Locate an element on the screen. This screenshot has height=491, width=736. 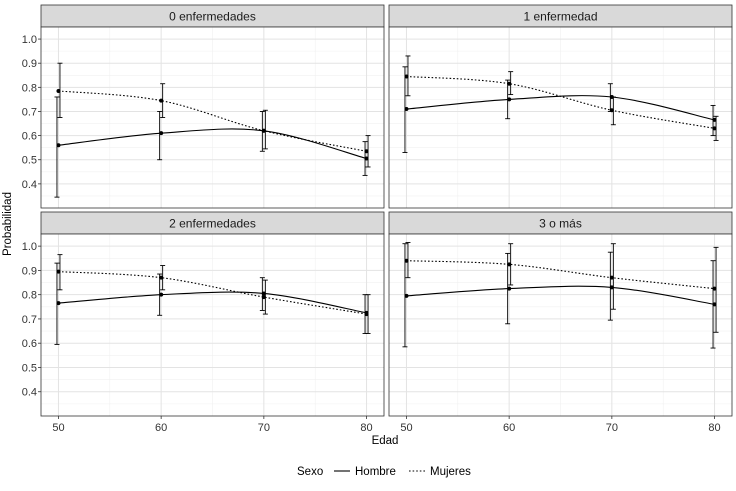
strip-label-2-enfermedades: 2 enfermedades is located at coordinates (212, 224).